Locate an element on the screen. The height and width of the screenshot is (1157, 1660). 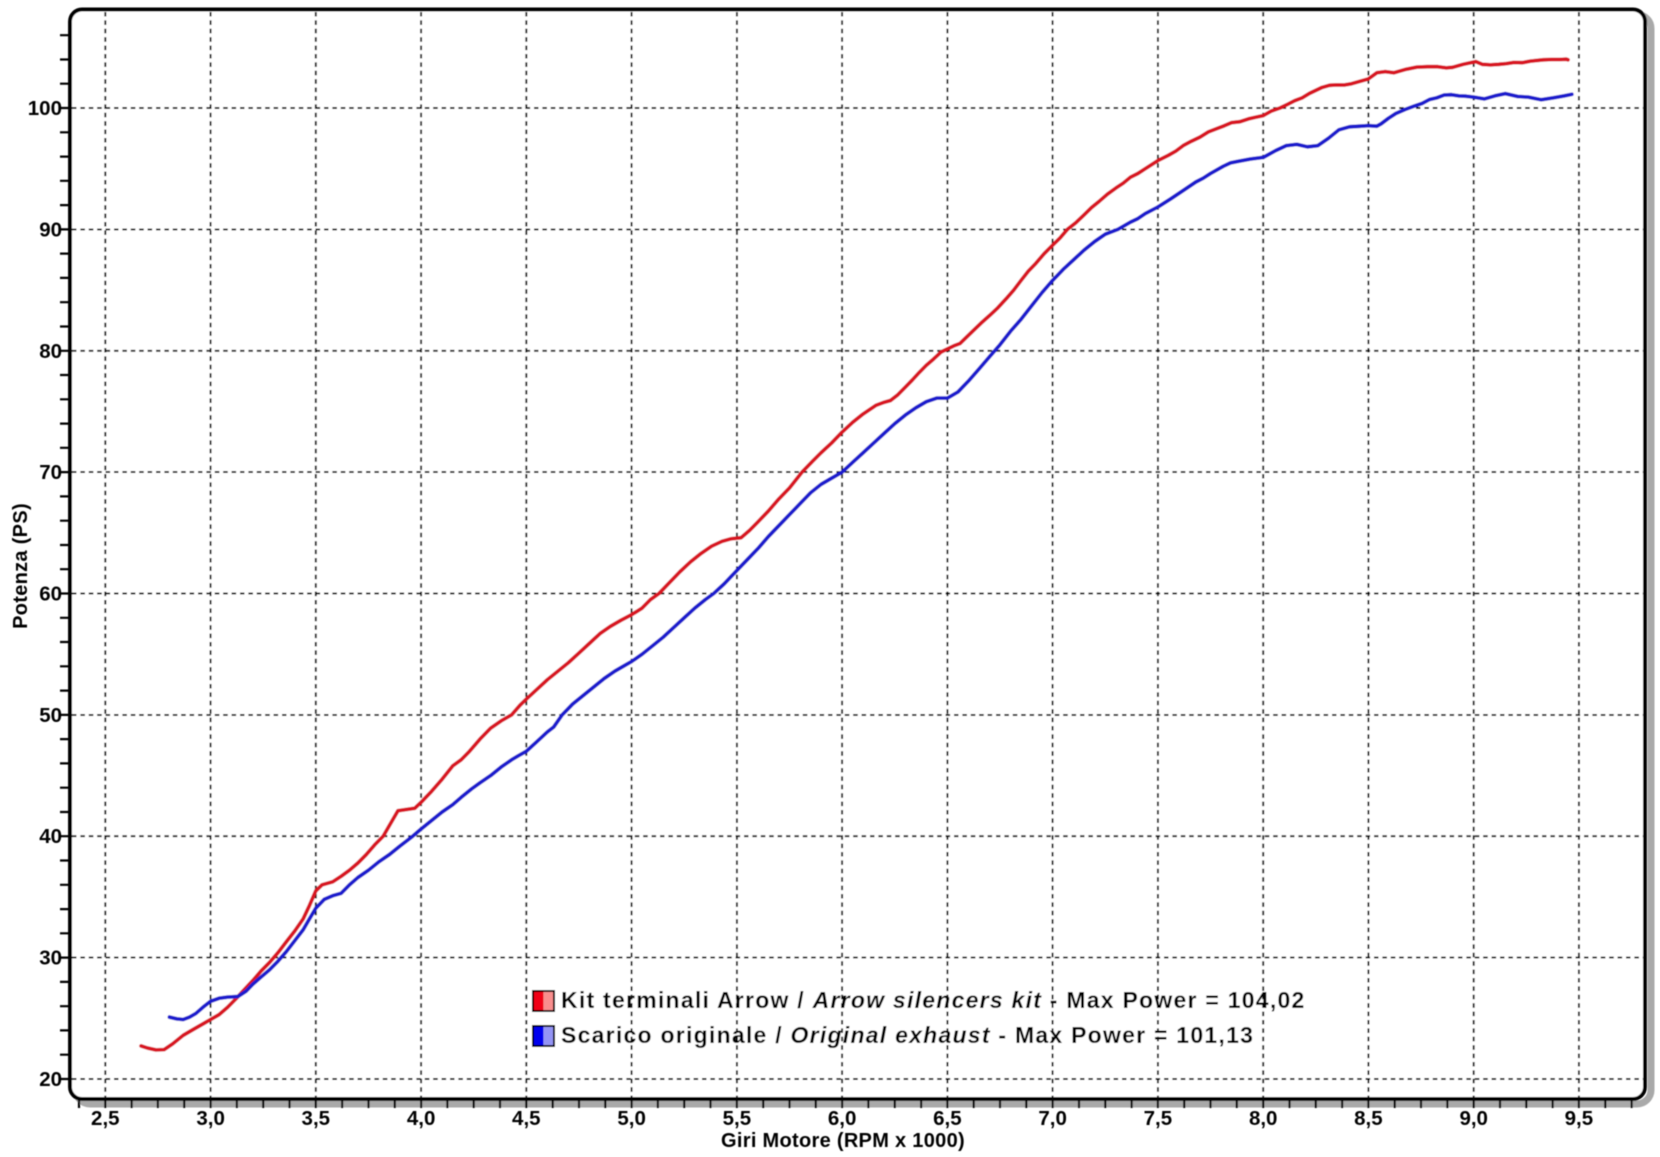
svg-text: 60 is located at coordinates (50, 594).